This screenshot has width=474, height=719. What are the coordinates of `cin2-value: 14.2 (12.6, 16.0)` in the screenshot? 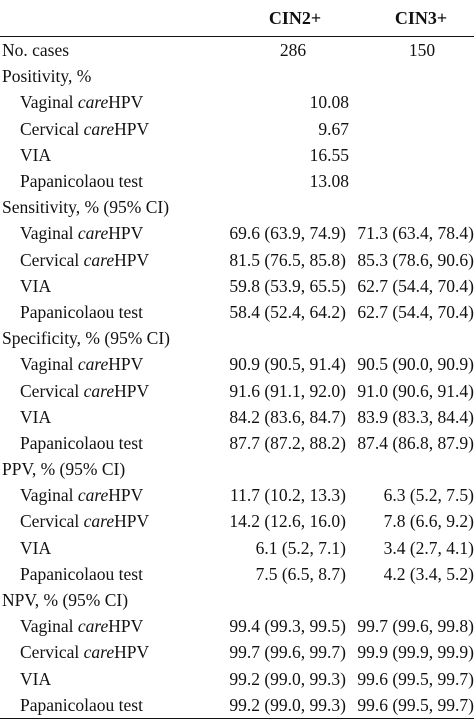 It's located at (287, 521).